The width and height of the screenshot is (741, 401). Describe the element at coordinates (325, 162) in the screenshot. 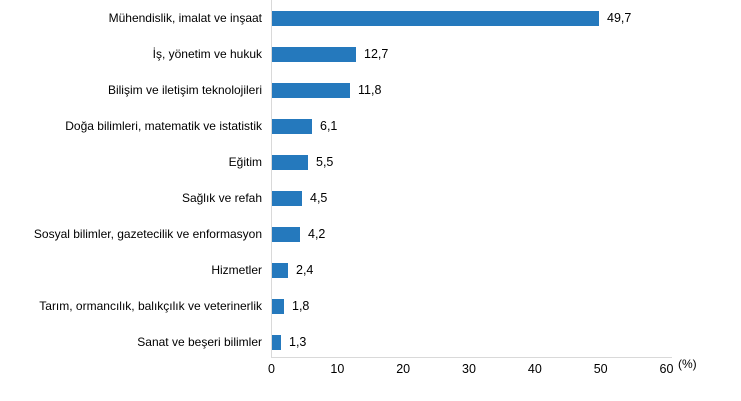

I see `value-label: 5,5` at that location.